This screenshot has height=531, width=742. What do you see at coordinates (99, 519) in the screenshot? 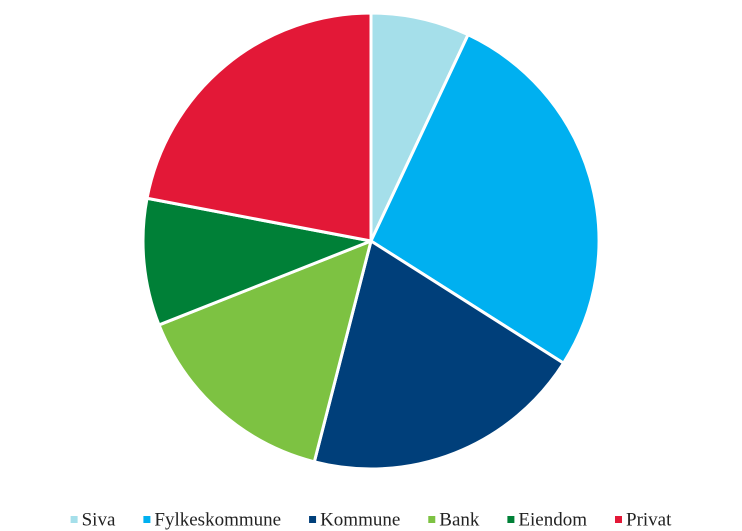
I see `legend-label: Siva` at bounding box center [99, 519].